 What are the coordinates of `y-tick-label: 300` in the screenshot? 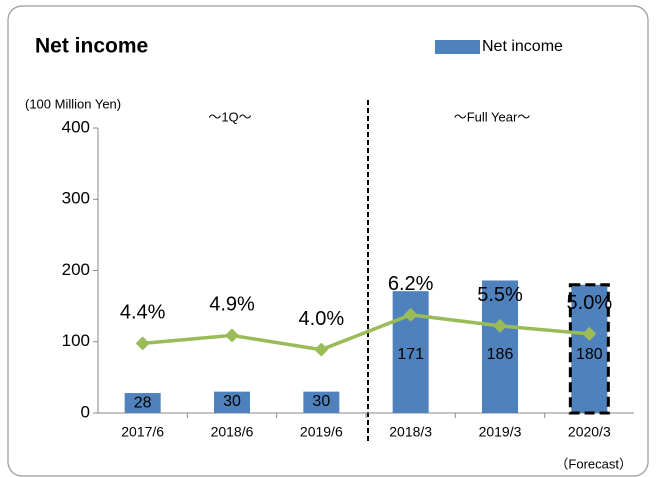 It's located at (76, 198).